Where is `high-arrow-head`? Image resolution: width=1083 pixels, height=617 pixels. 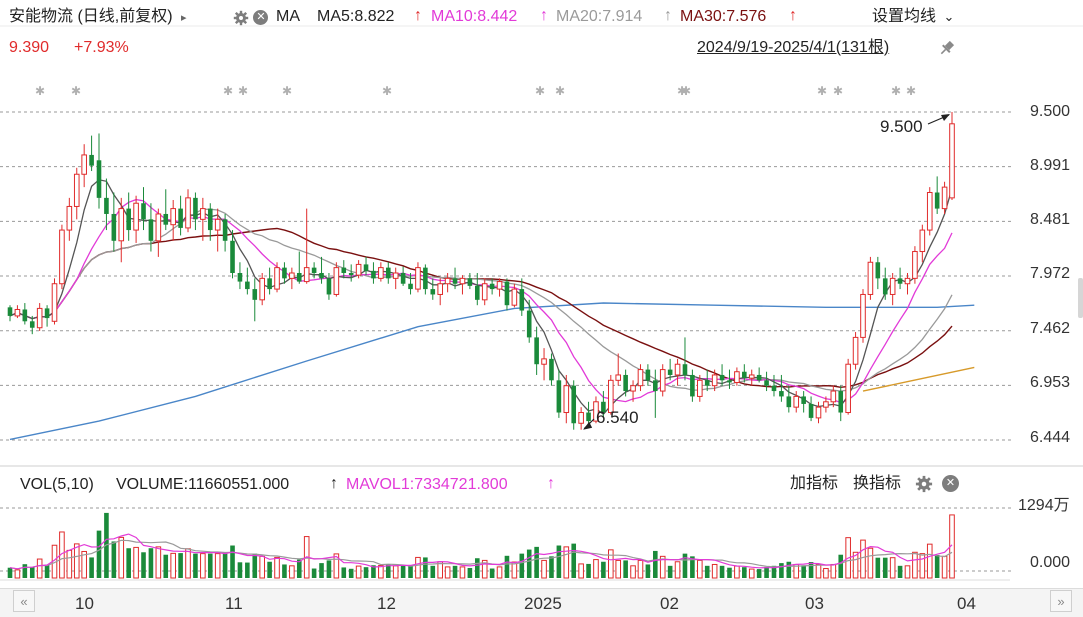
high-arrow-head is located at coordinates (945, 117).